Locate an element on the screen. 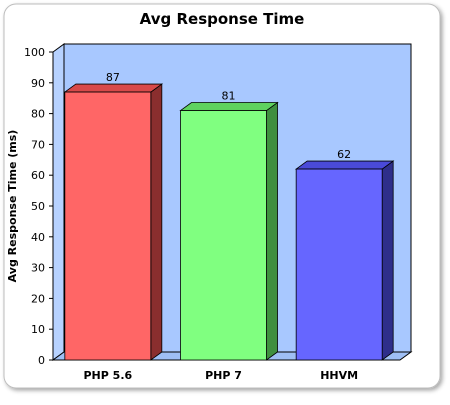 This screenshot has width=450, height=405. bar-3: 62 is located at coordinates (344, 254).